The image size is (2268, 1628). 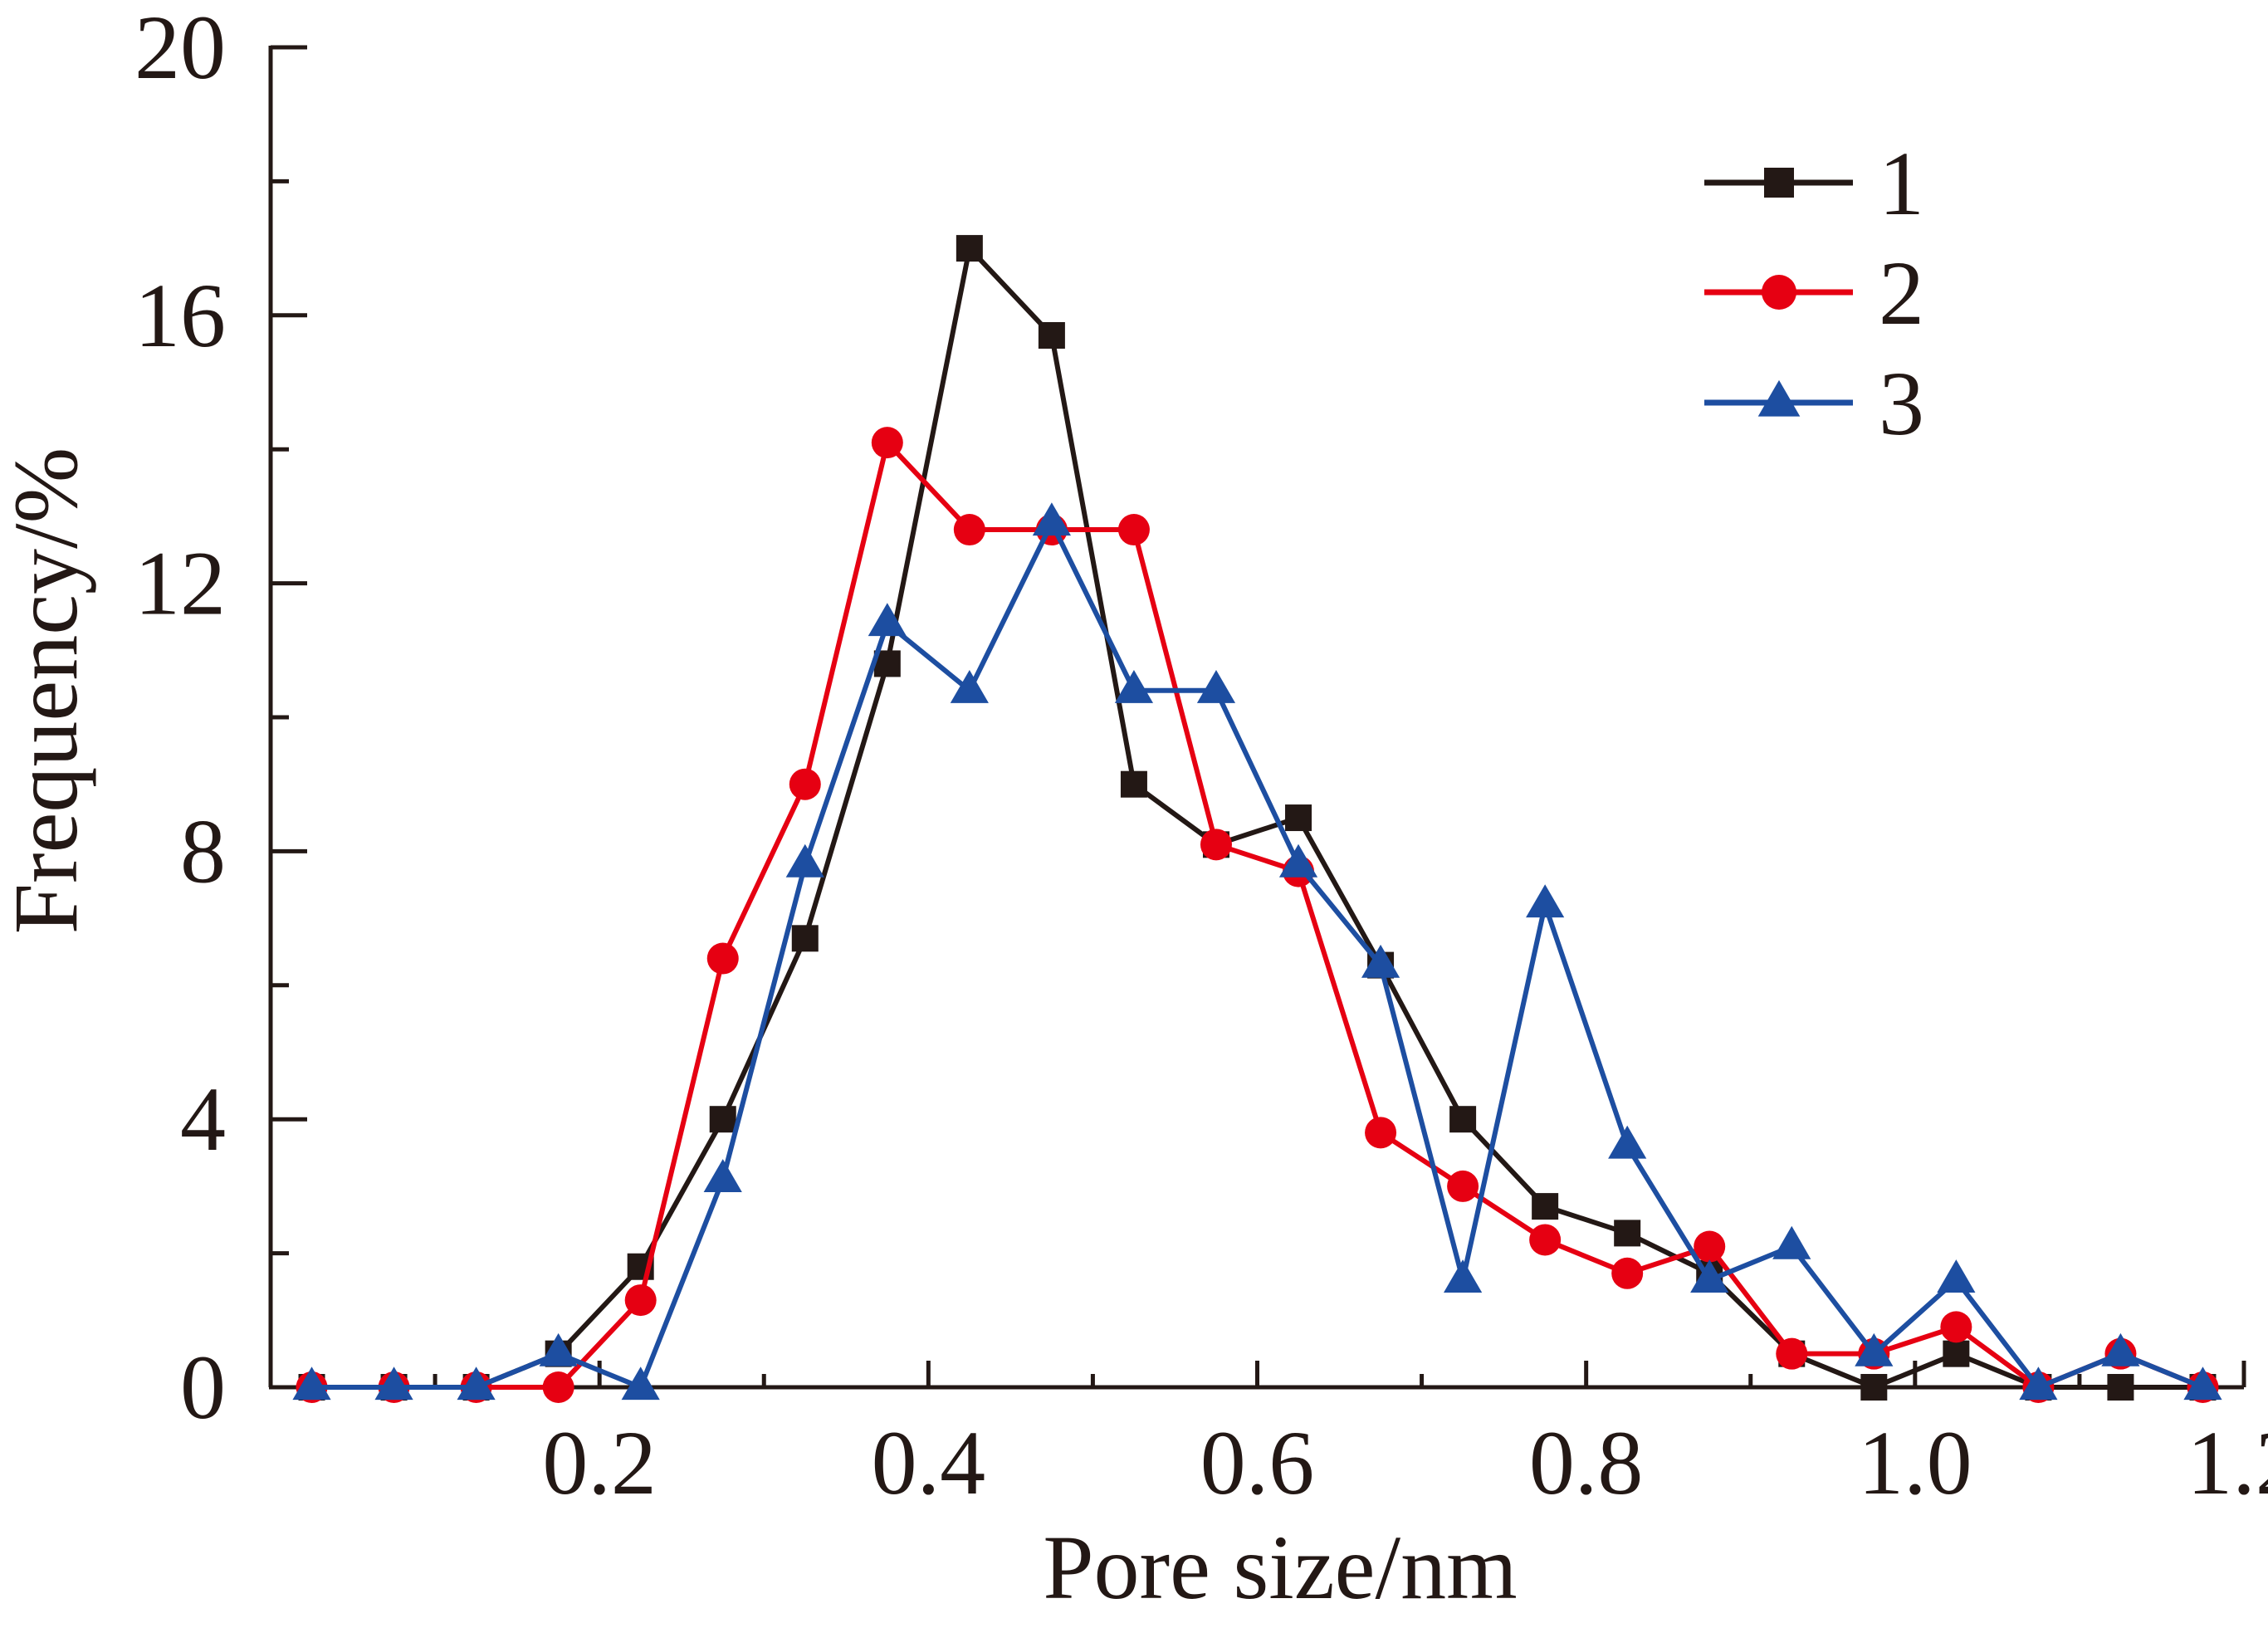 What do you see at coordinates (1814, 294) in the screenshot?
I see `legend: 123` at bounding box center [1814, 294].